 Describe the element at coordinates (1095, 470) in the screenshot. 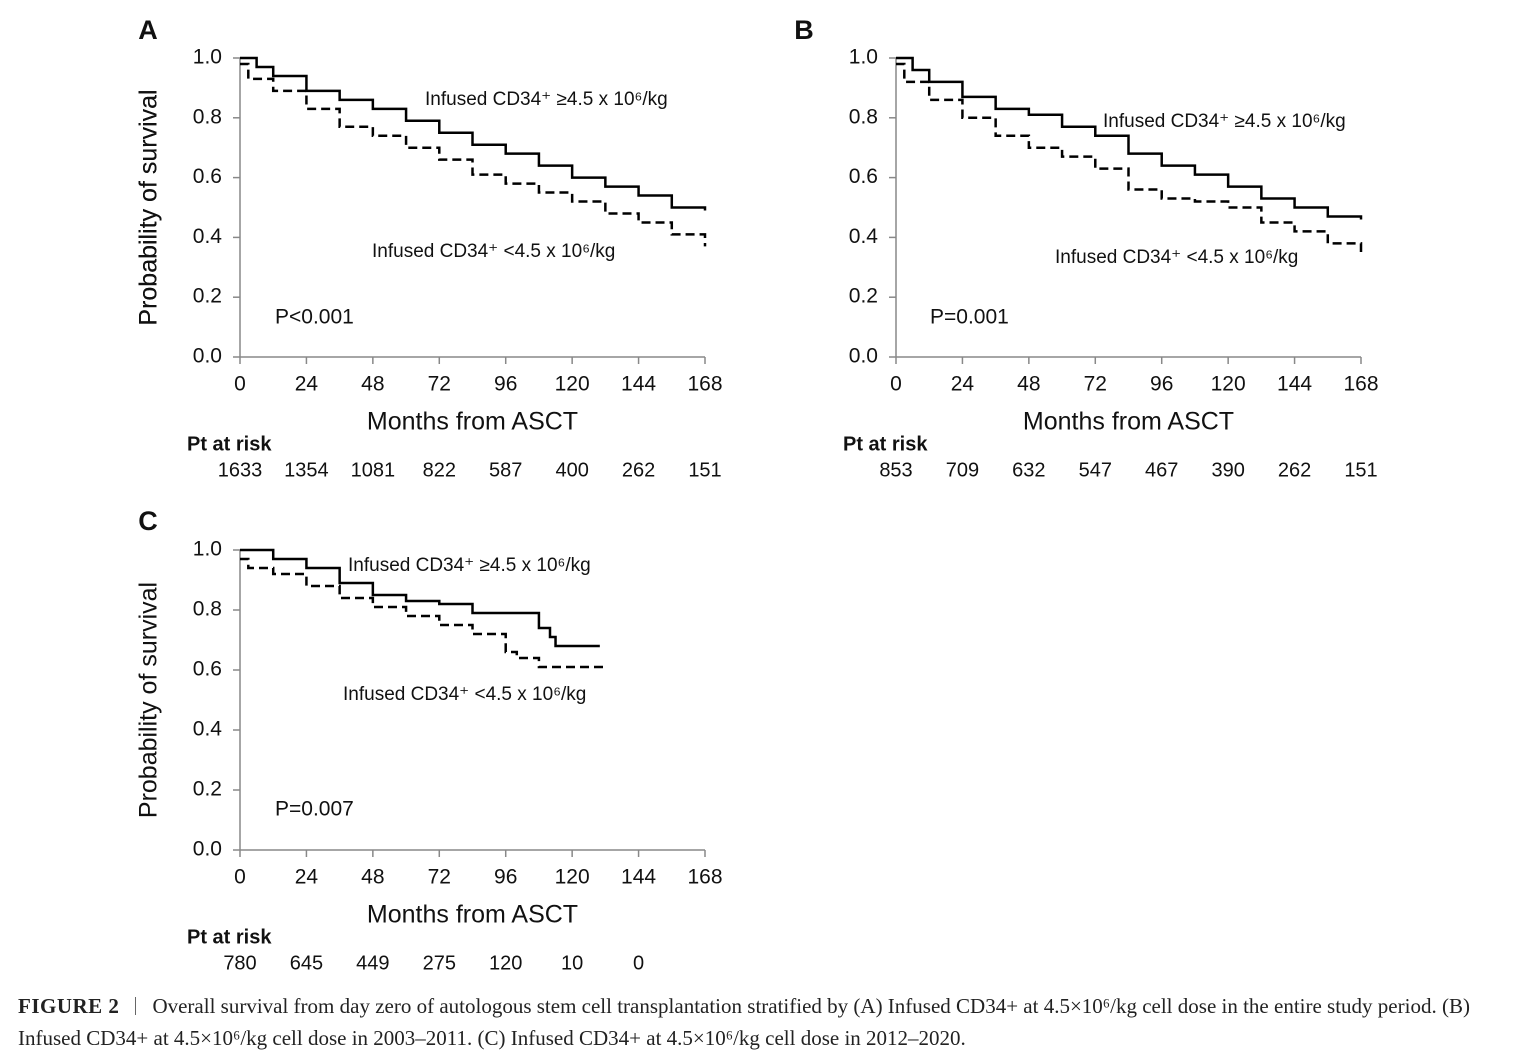

I see `risk-count: 547` at that location.